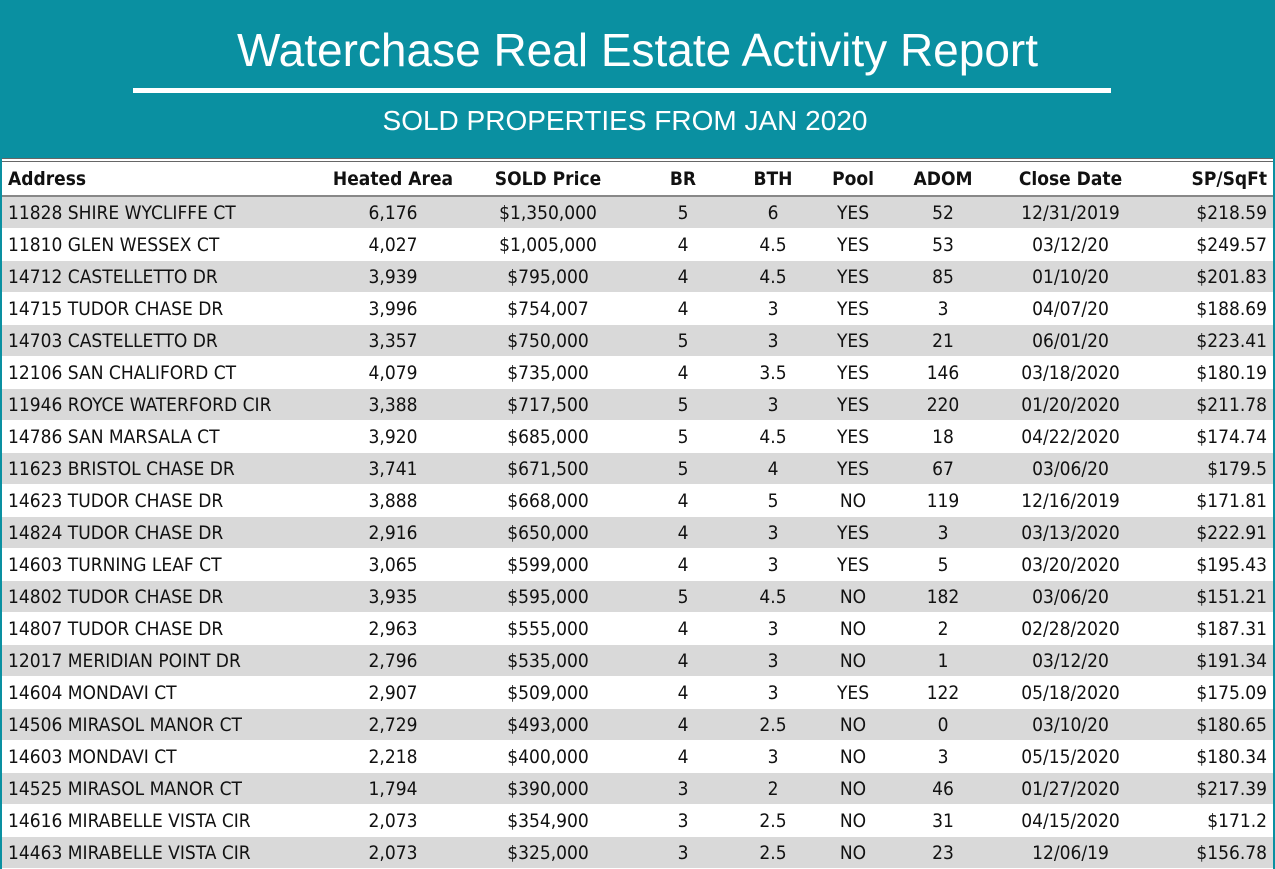 The image size is (1275, 869). What do you see at coordinates (393, 596) in the screenshot?
I see `cell-heated-area: 3,935` at bounding box center [393, 596].